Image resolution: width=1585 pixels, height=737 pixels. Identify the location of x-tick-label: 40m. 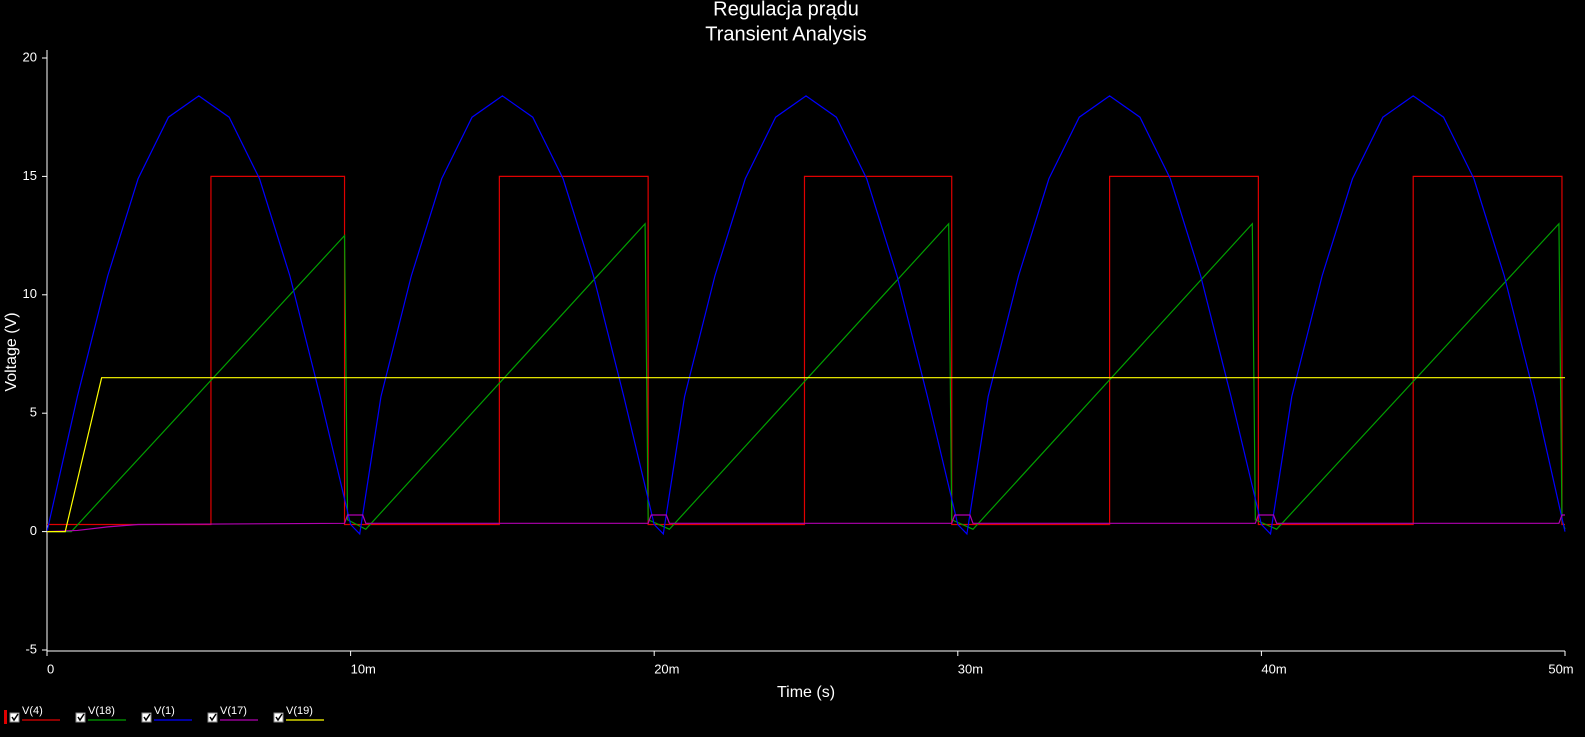
(1273, 668).